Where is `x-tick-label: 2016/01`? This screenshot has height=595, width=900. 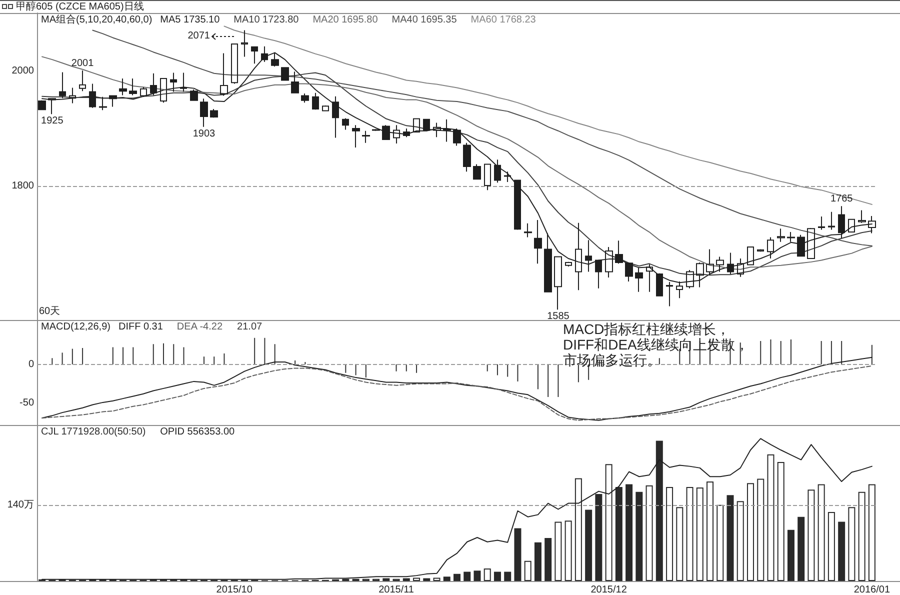
x-tick-label: 2016/01 is located at coordinates (872, 589).